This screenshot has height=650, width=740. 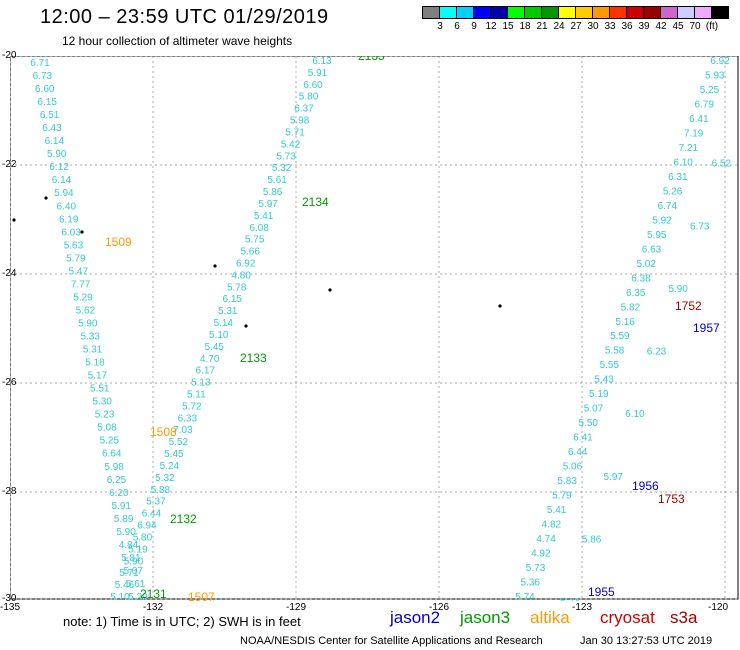 What do you see at coordinates (627, 26) in the screenshot?
I see `color-scale-label: 36` at bounding box center [627, 26].